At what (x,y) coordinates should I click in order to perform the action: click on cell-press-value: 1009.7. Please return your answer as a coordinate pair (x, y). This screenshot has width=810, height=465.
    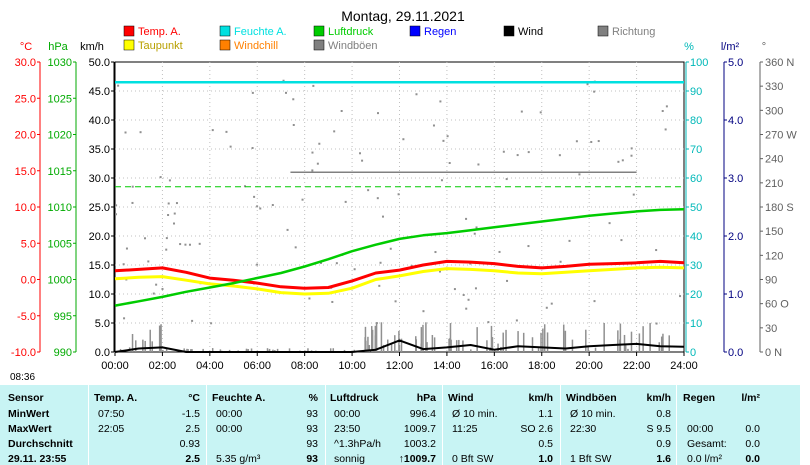
    Looking at the image, I should click on (419, 429).